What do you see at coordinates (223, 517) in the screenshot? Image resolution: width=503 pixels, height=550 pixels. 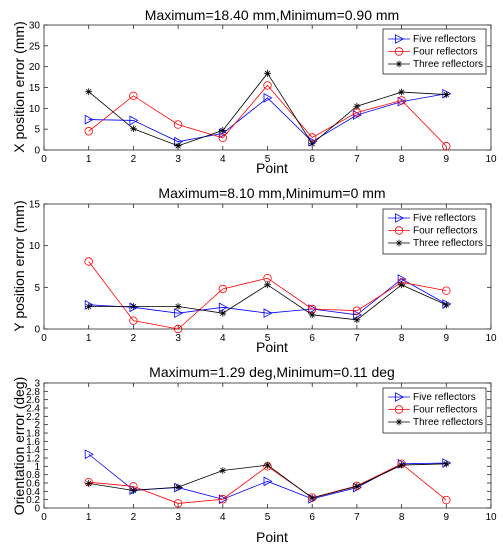 I see `x-tick-label: 4` at bounding box center [223, 517].